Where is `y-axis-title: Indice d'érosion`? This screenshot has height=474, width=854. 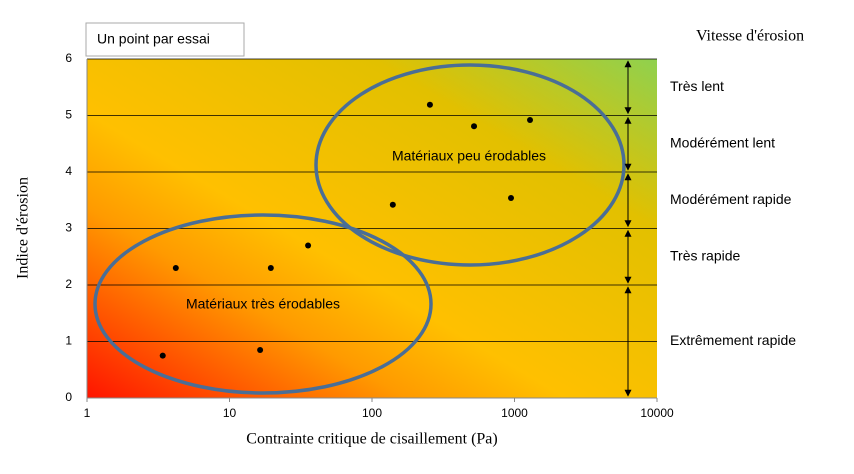
y-axis-title: Indice d'érosion is located at coordinates (23, 228).